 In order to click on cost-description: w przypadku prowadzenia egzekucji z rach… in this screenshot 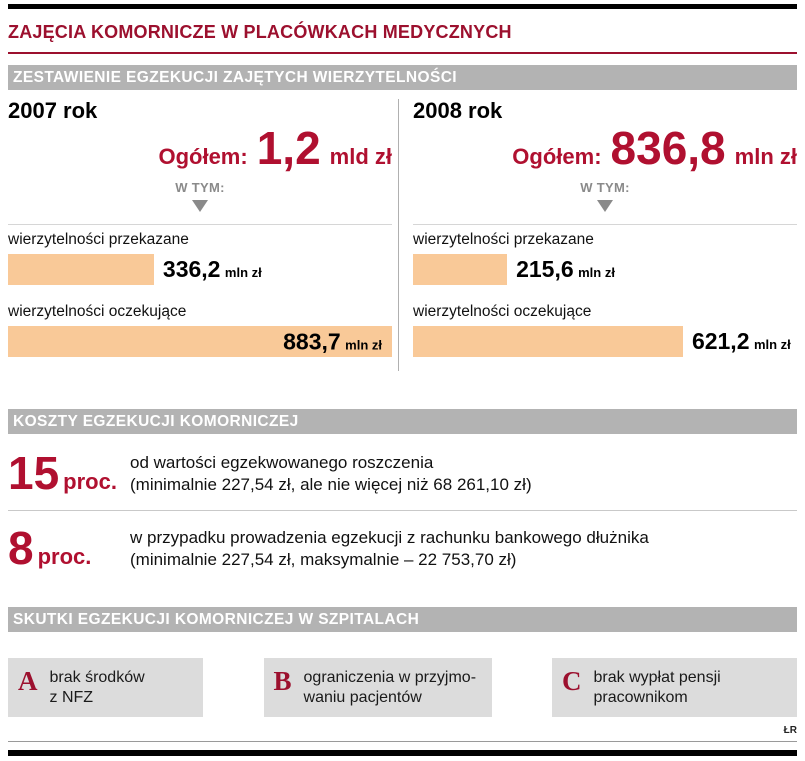, I will do `click(389, 547)`.